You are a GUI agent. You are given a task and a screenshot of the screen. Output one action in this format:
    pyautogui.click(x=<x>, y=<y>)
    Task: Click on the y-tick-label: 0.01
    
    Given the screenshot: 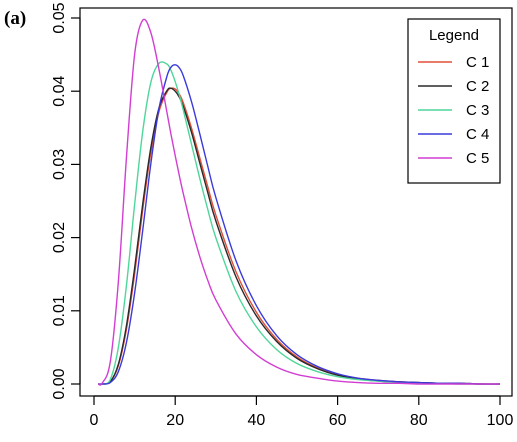 What is the action you would take?
    pyautogui.click(x=59, y=310)
    